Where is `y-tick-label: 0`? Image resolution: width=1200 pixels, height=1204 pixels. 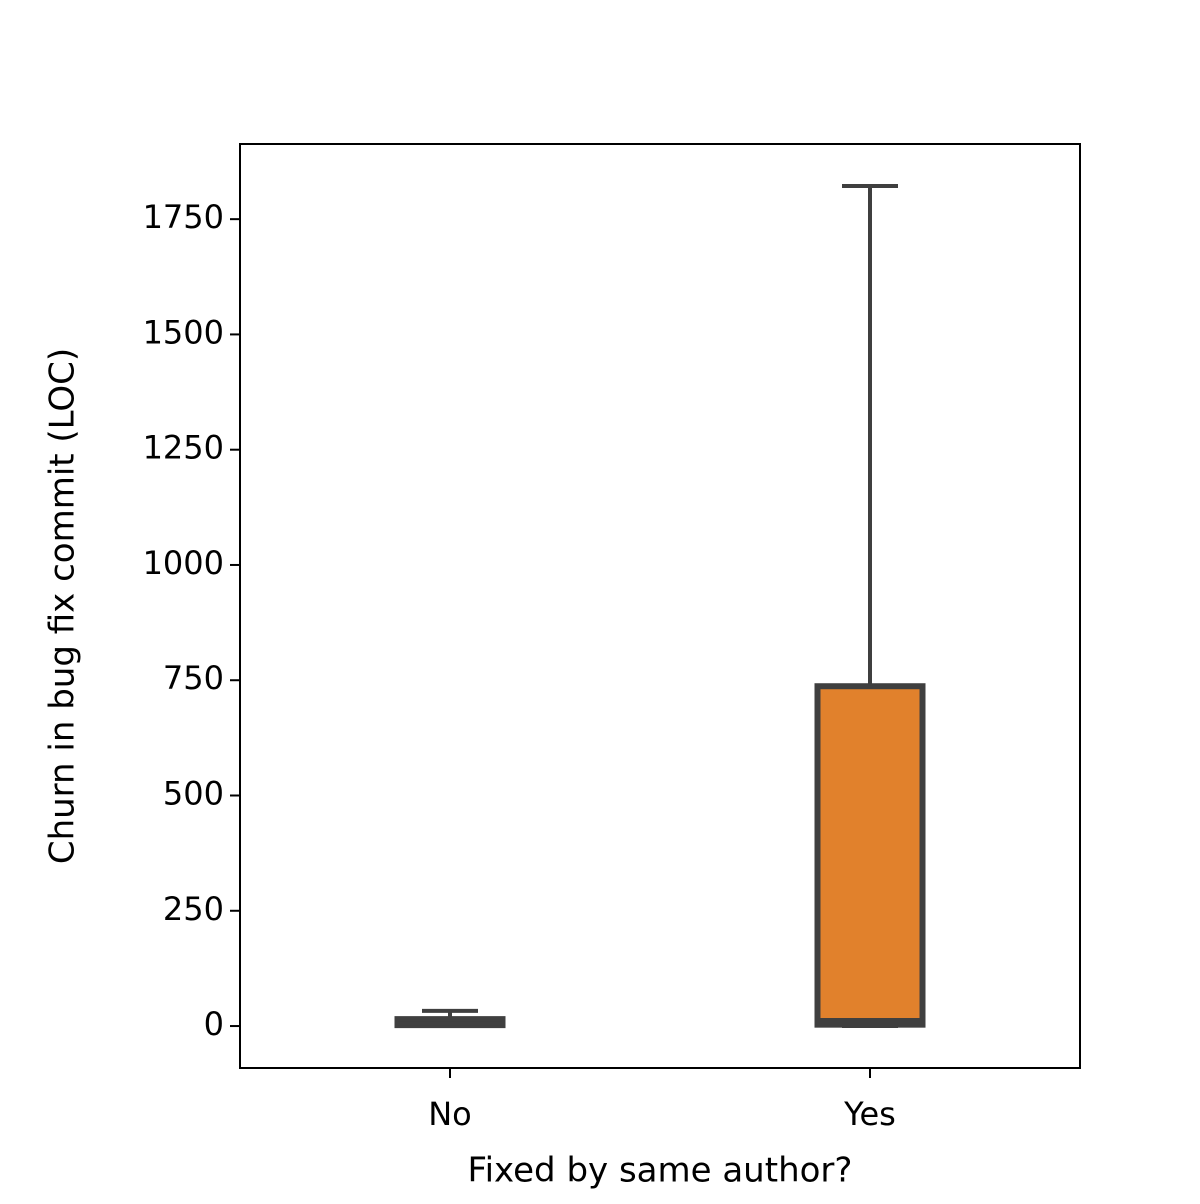 y-tick-label: 0 is located at coordinates (214, 1024).